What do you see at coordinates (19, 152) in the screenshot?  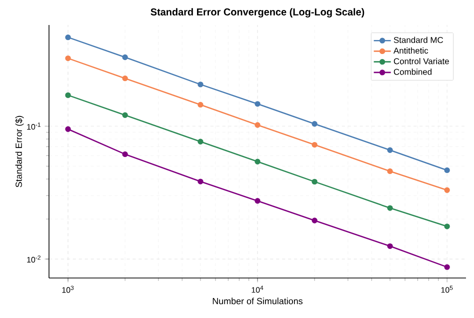 I see `y-axis-title: Standard Error ($)` at bounding box center [19, 152].